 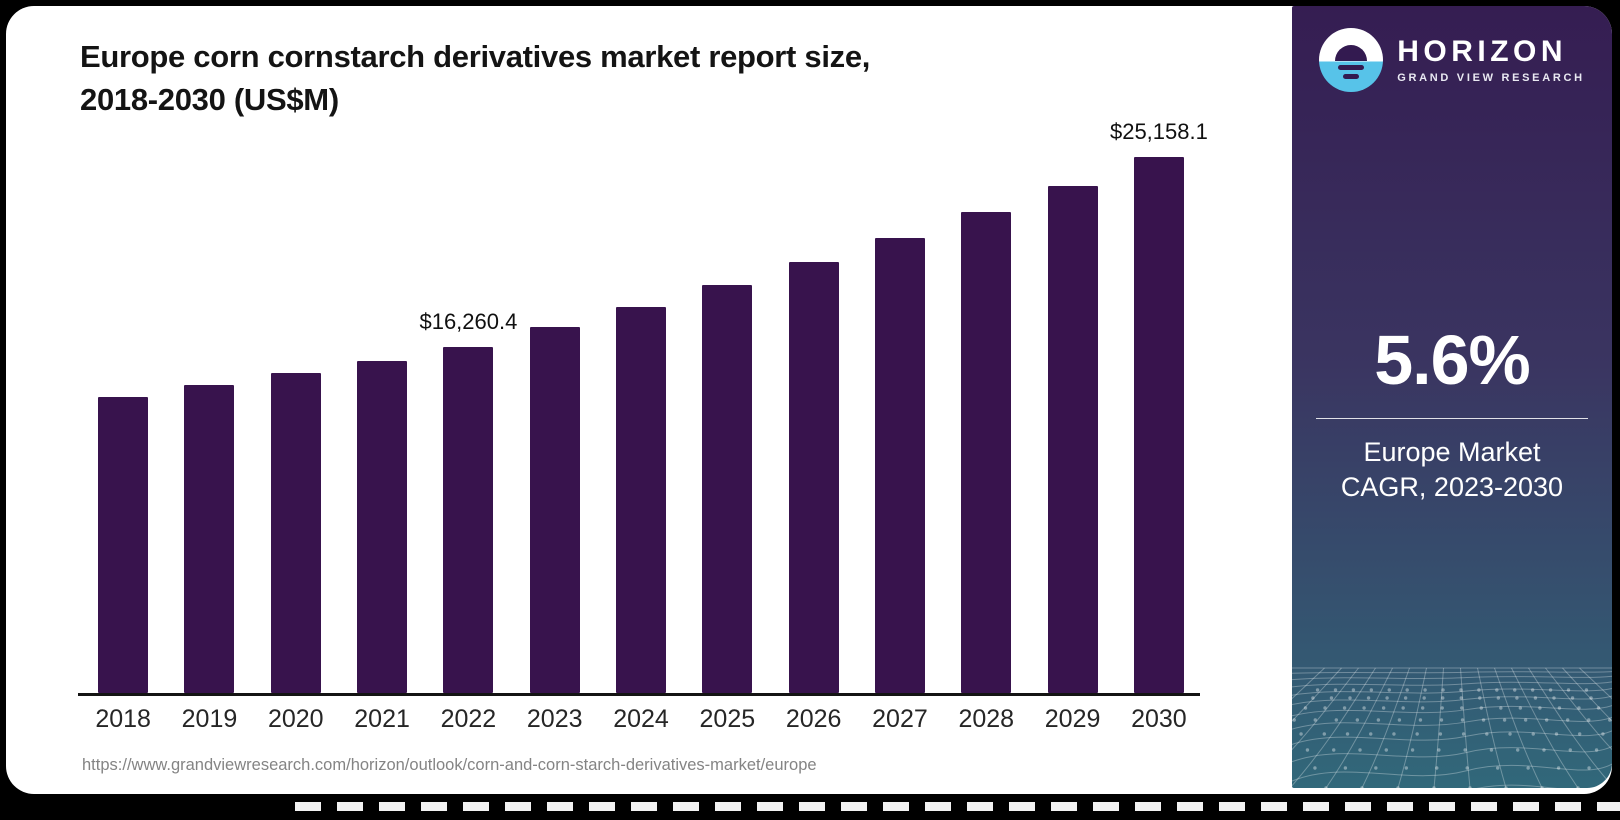 I want to click on x-tick-2028: 2028, so click(x=986, y=719).